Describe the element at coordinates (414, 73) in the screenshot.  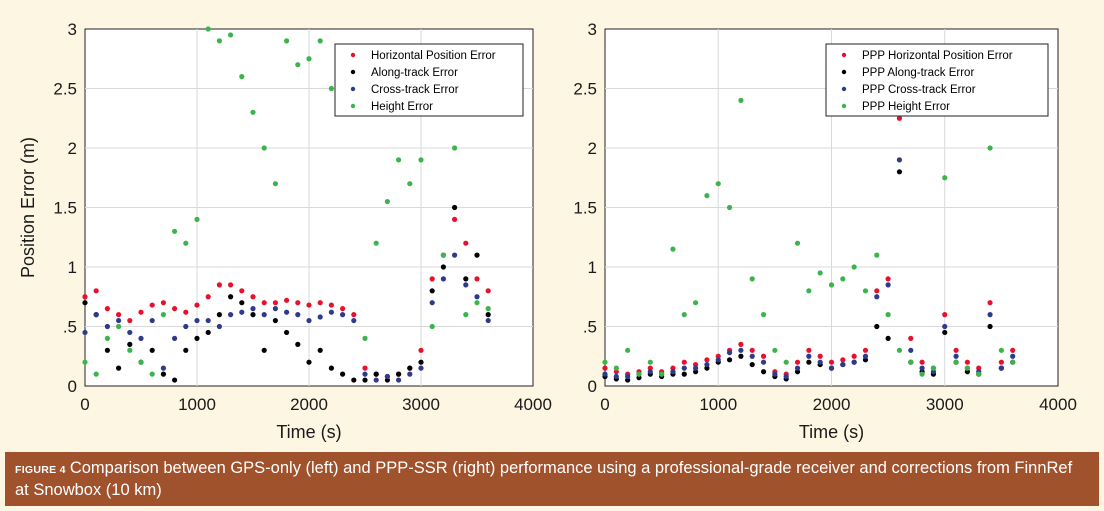
I see `left-legend-label: Along-track Error` at that location.